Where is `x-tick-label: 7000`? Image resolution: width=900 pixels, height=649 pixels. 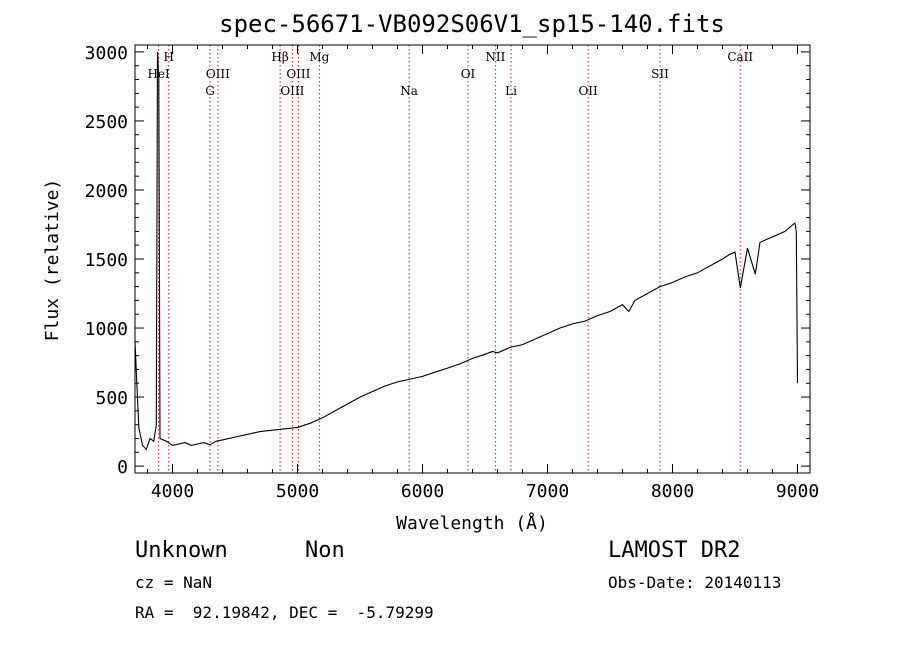
x-tick-label: 7000 is located at coordinates (547, 491).